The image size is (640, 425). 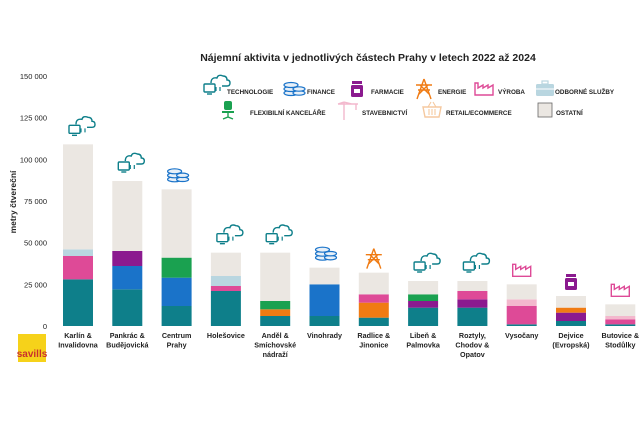 I want to click on x-tick-label: Butovice & Stodůlky, so click(x=621, y=340).